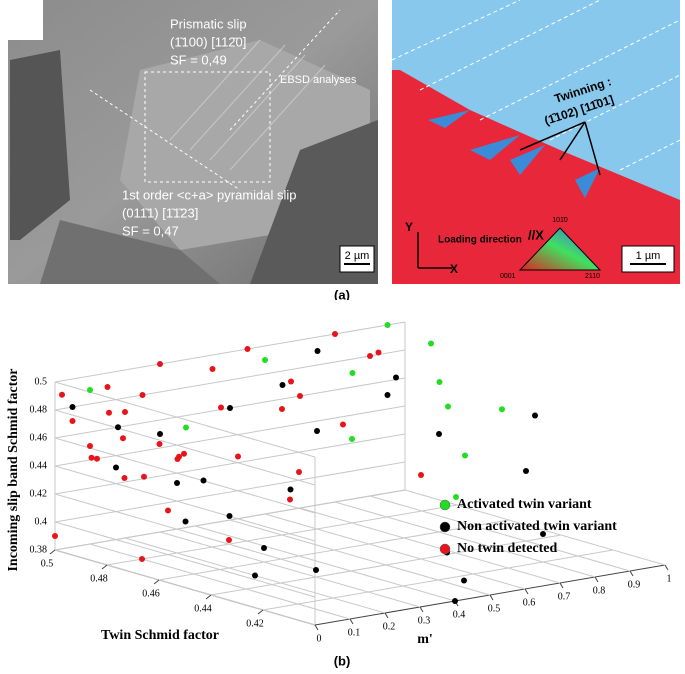  Describe the element at coordinates (564, 596) in the screenshot. I see `y-tick-label: 0.7` at that location.